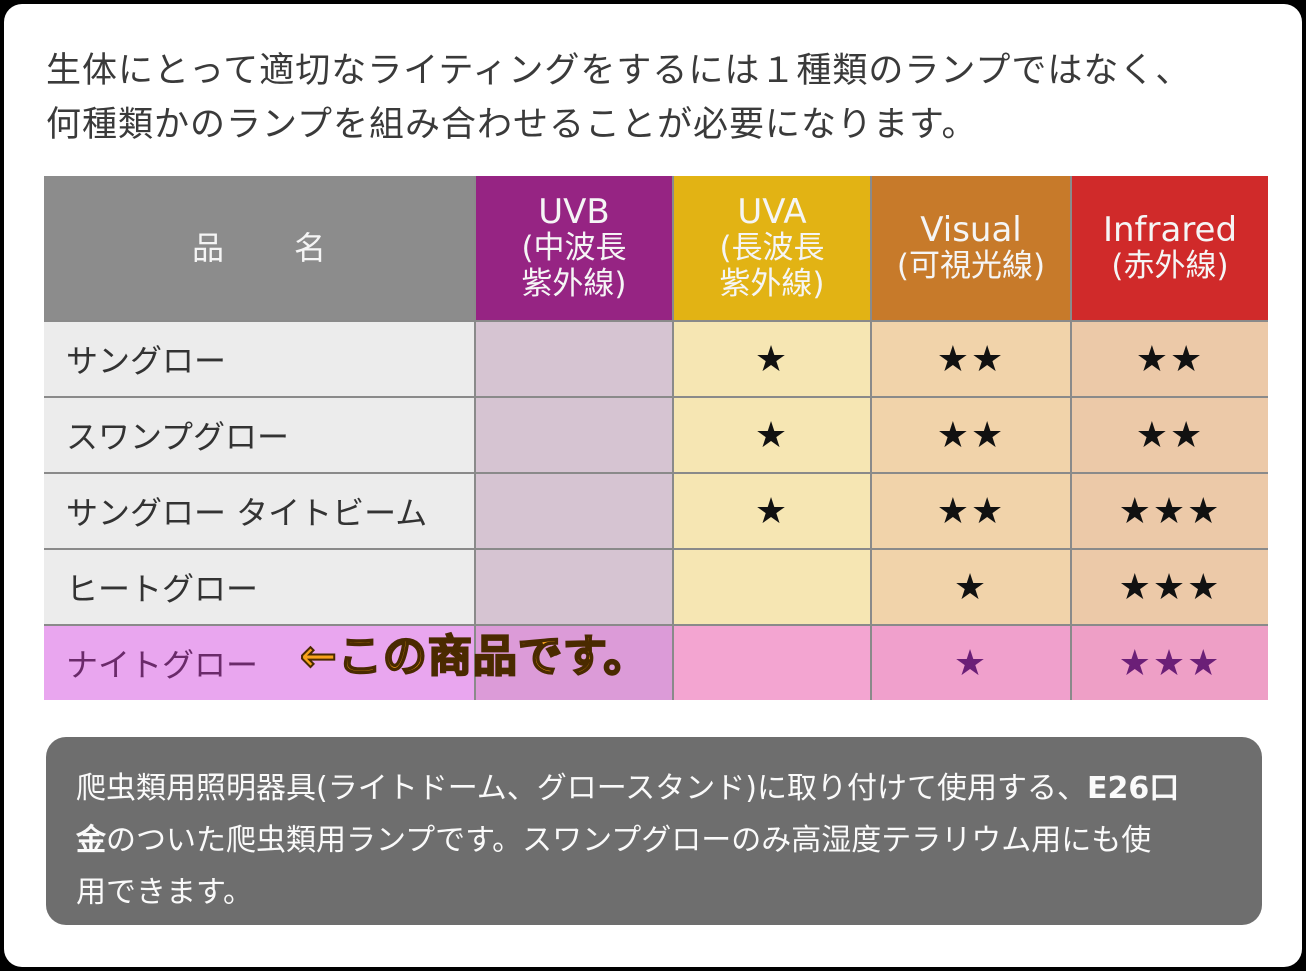 This screenshot has width=1306, height=971. Describe the element at coordinates (629, 840) in the screenshot. I see `footer-line-2-text: のついた爬虫類用ランプです。スワンプグローのみ高湿度テラリウム用にも使` at that location.